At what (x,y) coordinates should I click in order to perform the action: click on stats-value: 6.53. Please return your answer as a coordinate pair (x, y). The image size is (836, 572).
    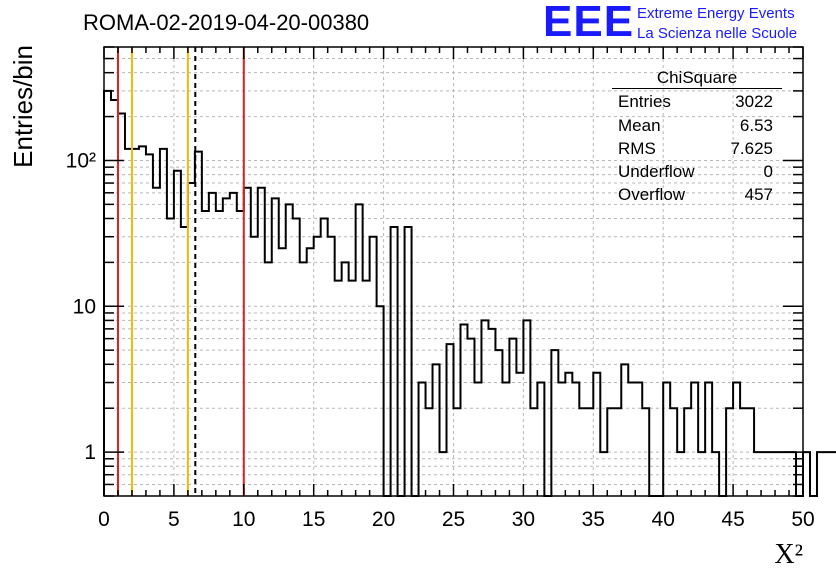
    Looking at the image, I should click on (756, 125).